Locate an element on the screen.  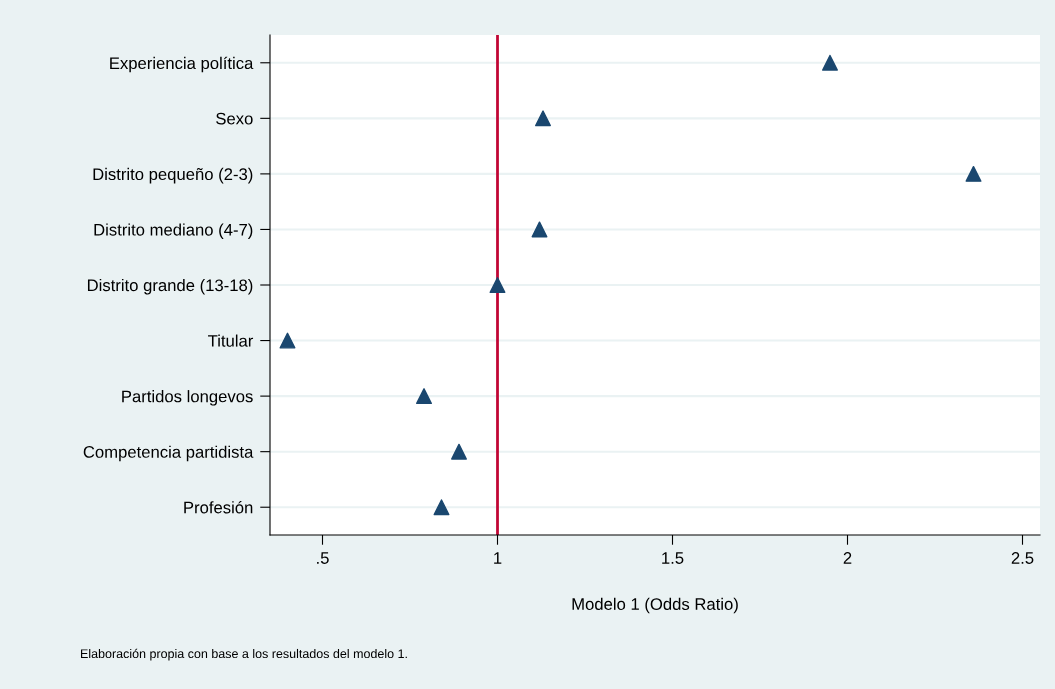
text: Elaboración propia con base a los resultados del modelo 1. is located at coordinates (244, 654).